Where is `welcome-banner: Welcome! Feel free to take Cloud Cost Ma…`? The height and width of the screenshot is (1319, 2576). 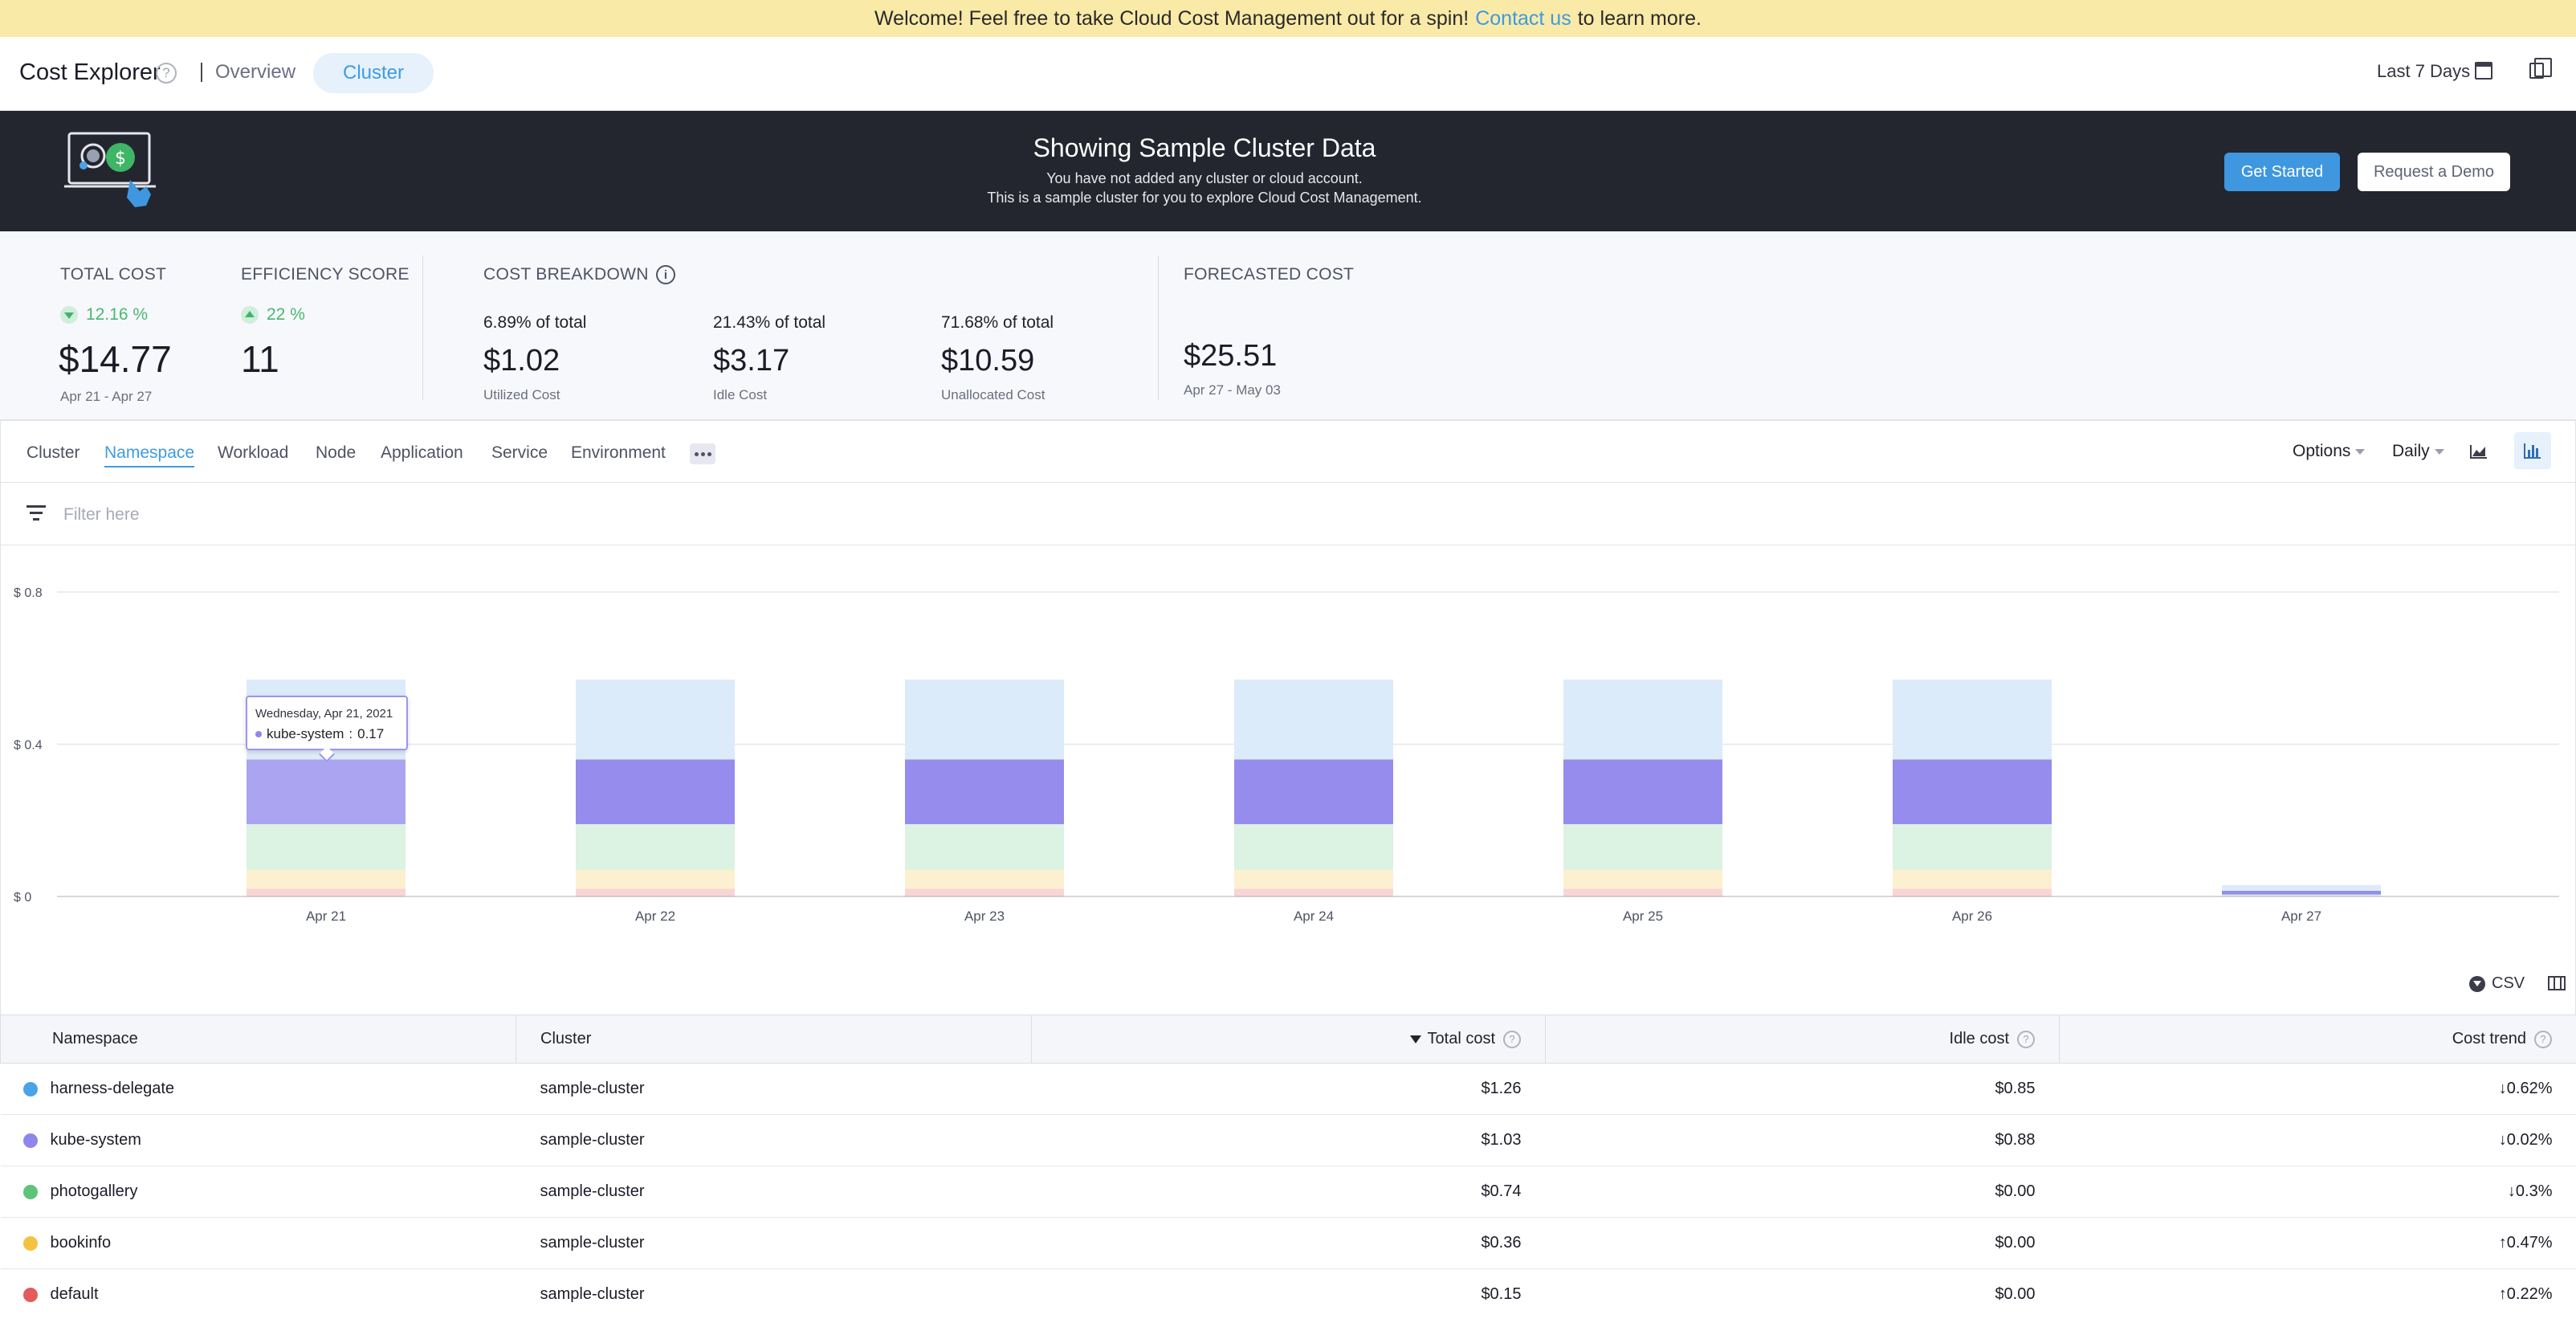
welcome-banner: Welcome! Feel free to take Cloud Cost Ma… is located at coordinates (1288, 19).